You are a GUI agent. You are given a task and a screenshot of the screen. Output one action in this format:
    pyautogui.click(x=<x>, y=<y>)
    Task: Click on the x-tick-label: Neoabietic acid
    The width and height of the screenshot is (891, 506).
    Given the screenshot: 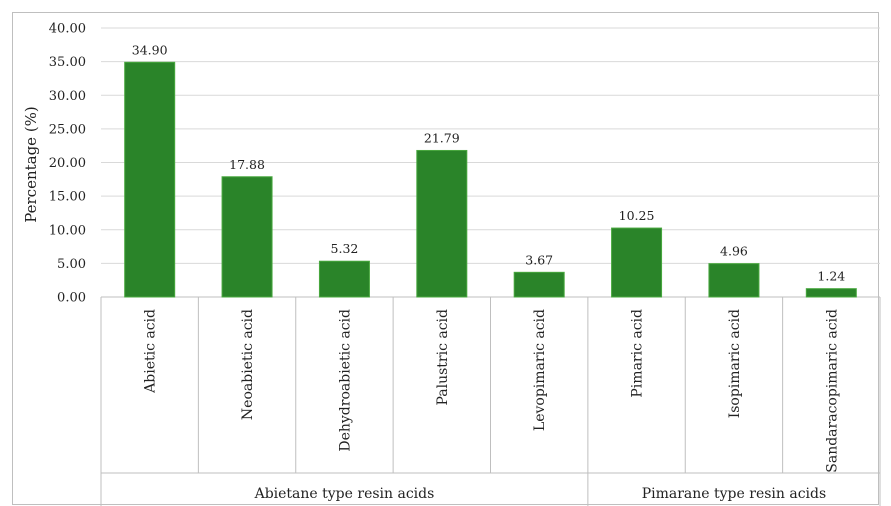 What is the action you would take?
    pyautogui.click(x=248, y=364)
    